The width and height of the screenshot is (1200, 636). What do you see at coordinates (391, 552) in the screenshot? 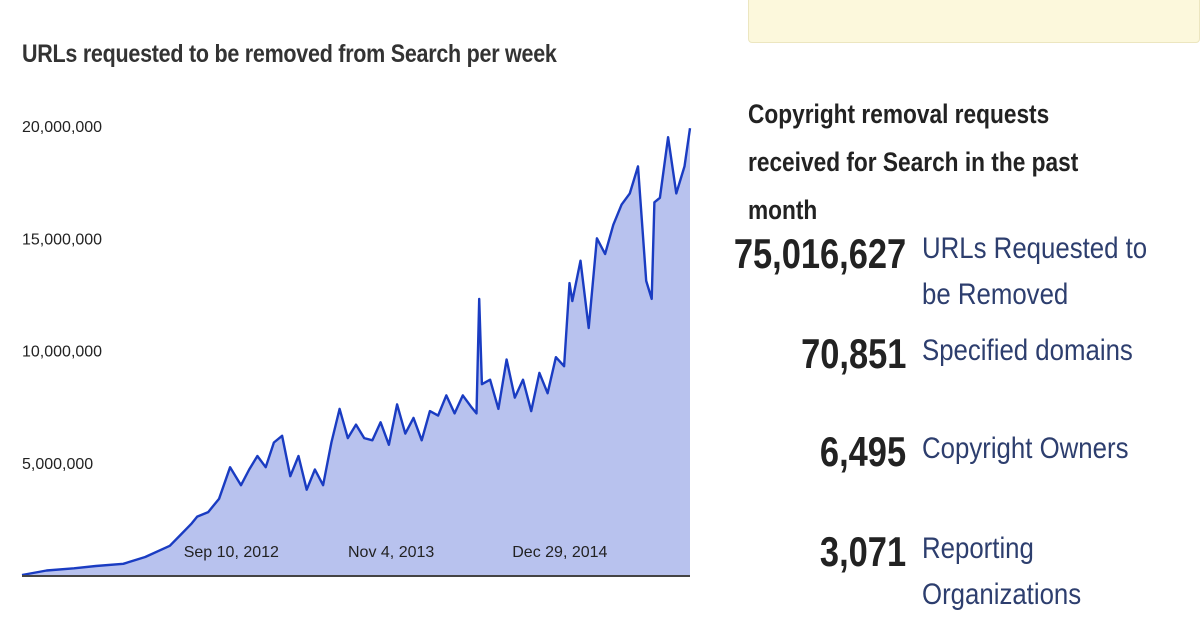
I see `x-tick-label: Nov 4, 2013` at bounding box center [391, 552].